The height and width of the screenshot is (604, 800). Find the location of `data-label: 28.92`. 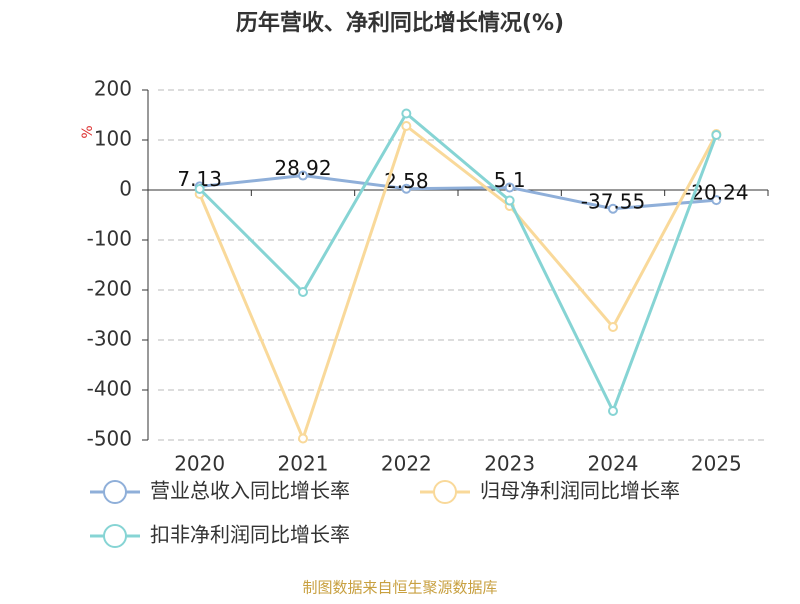

data-label: 28.92 is located at coordinates (302, 168).